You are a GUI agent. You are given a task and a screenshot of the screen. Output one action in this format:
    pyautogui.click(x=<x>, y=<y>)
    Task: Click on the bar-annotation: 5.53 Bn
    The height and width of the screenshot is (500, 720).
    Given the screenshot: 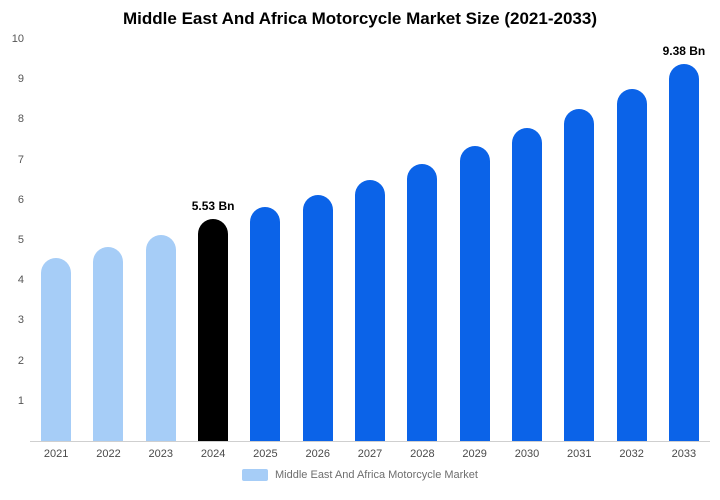 What is the action you would take?
    pyautogui.click(x=213, y=205)
    